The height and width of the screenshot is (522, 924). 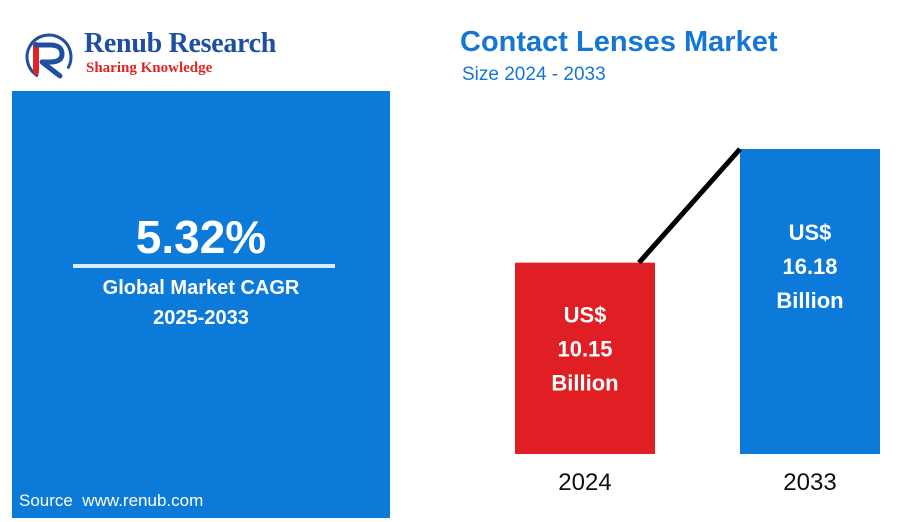 What do you see at coordinates (111, 500) in the screenshot?
I see `source-text: Source www.renub.com` at bounding box center [111, 500].